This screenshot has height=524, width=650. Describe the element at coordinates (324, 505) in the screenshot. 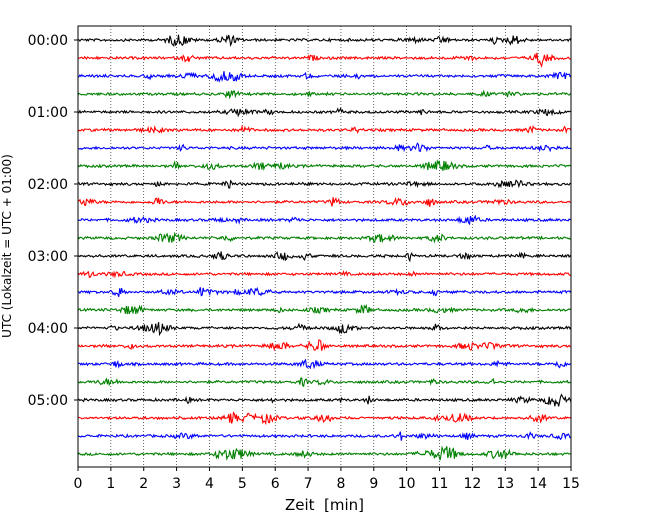

I see `x-axis-label: Zeit [min]` at that location.